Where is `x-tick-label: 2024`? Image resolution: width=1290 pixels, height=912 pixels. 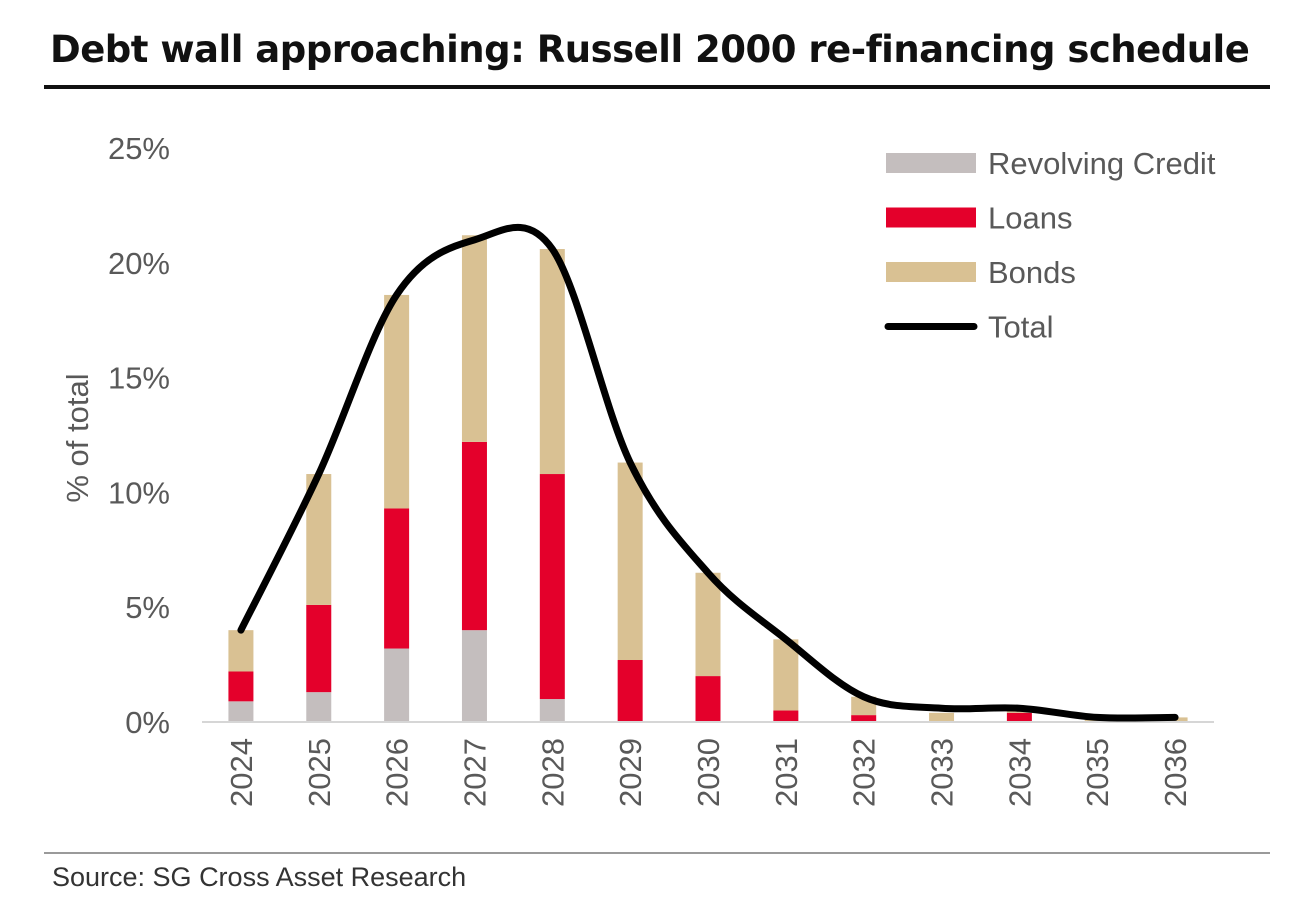 x-tick-label: 2024 is located at coordinates (241, 772).